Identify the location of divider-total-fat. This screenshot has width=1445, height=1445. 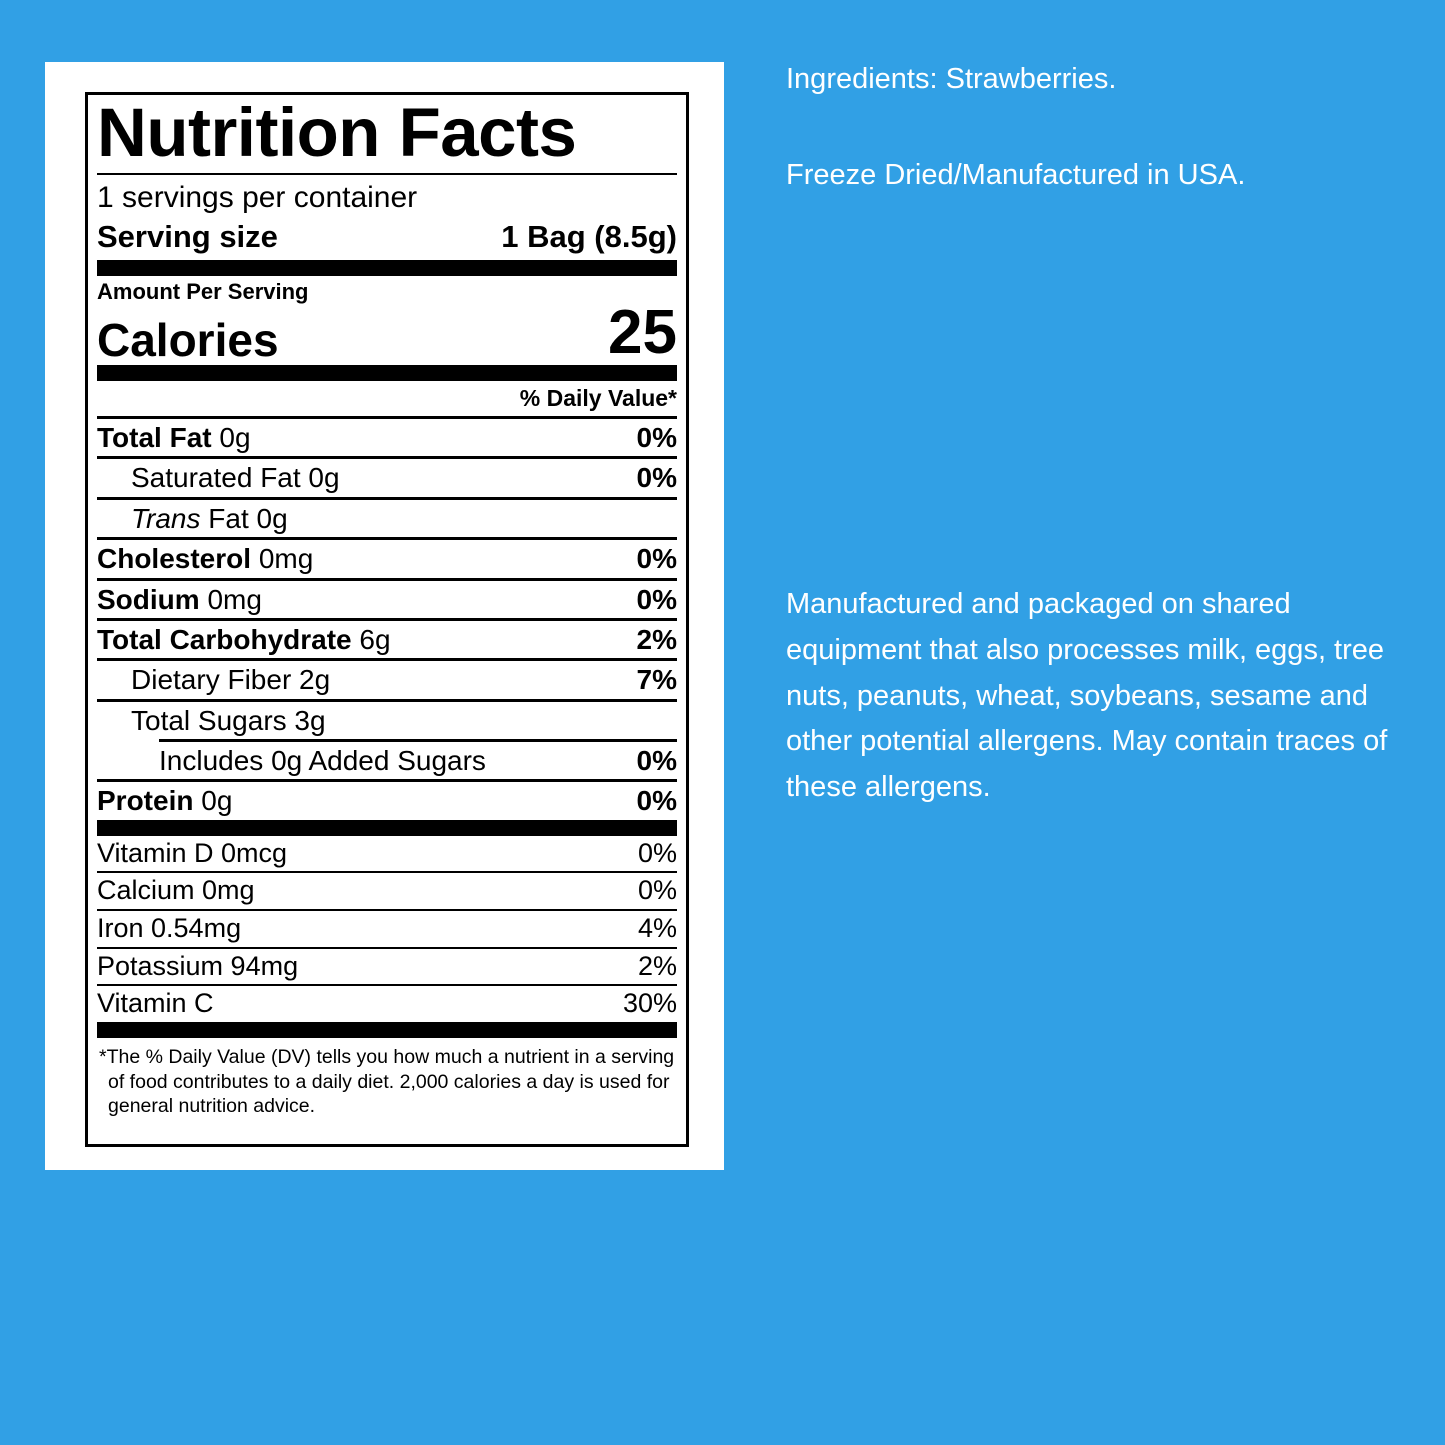
(387, 458).